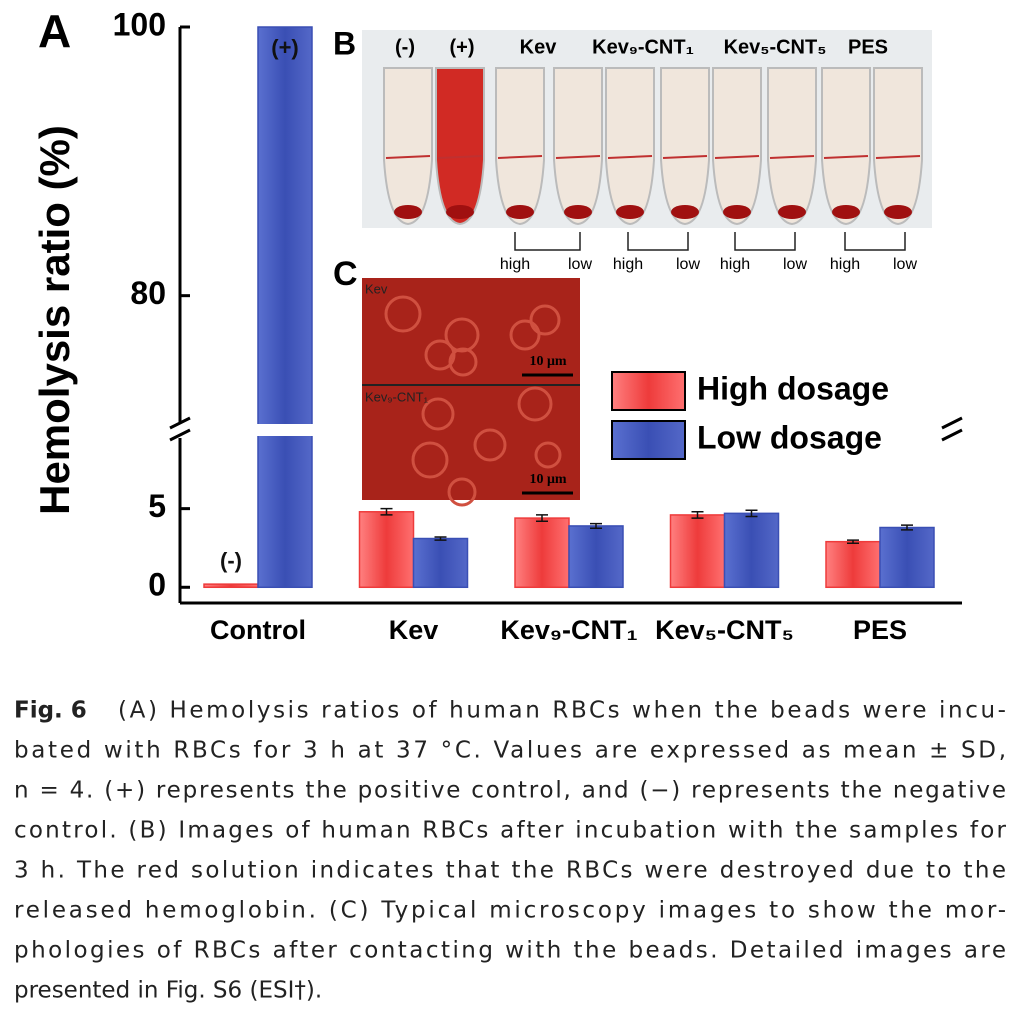 The image size is (1023, 1017). What do you see at coordinates (735, 264) in the screenshot?
I see `dose-label: high` at bounding box center [735, 264].